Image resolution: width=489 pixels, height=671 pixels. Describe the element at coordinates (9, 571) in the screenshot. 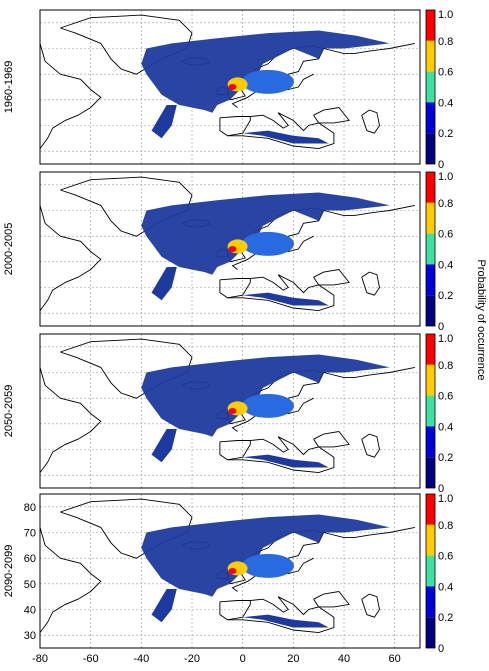

I see `panel-period-label: 2090-2099` at that location.